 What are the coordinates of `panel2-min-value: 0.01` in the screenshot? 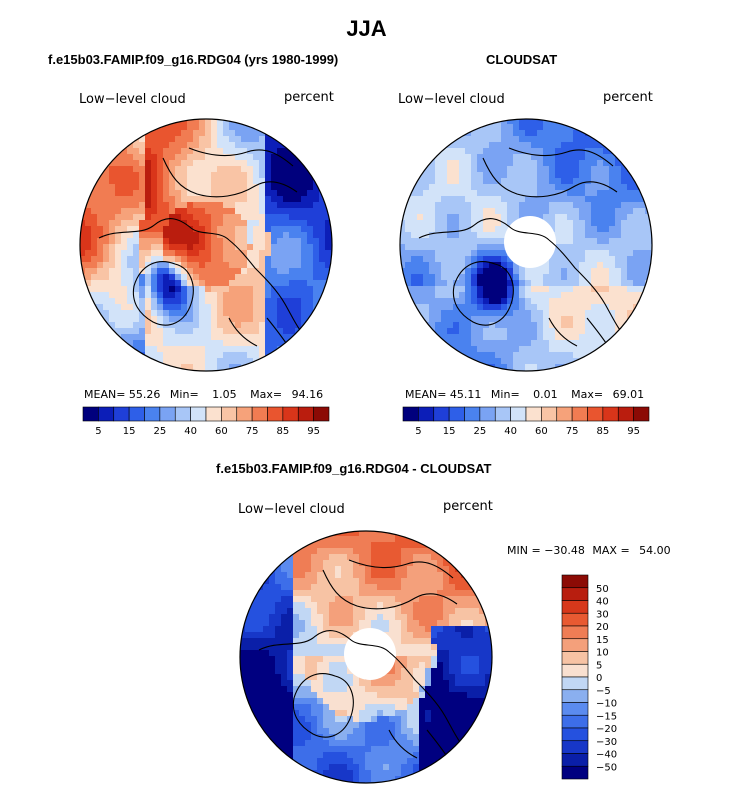 It's located at (545, 394).